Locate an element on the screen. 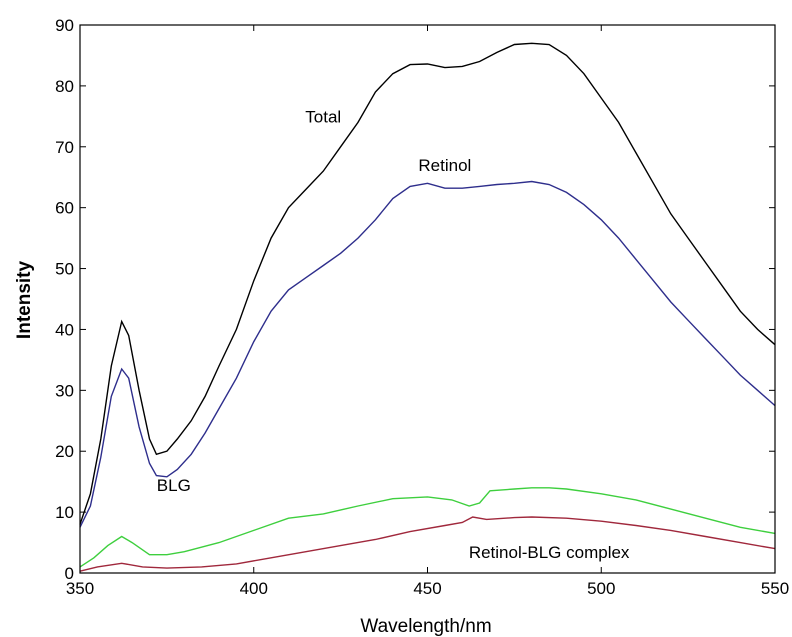 Image resolution: width=792 pixels, height=637 pixels. x-tick-label: 450 is located at coordinates (427, 588).